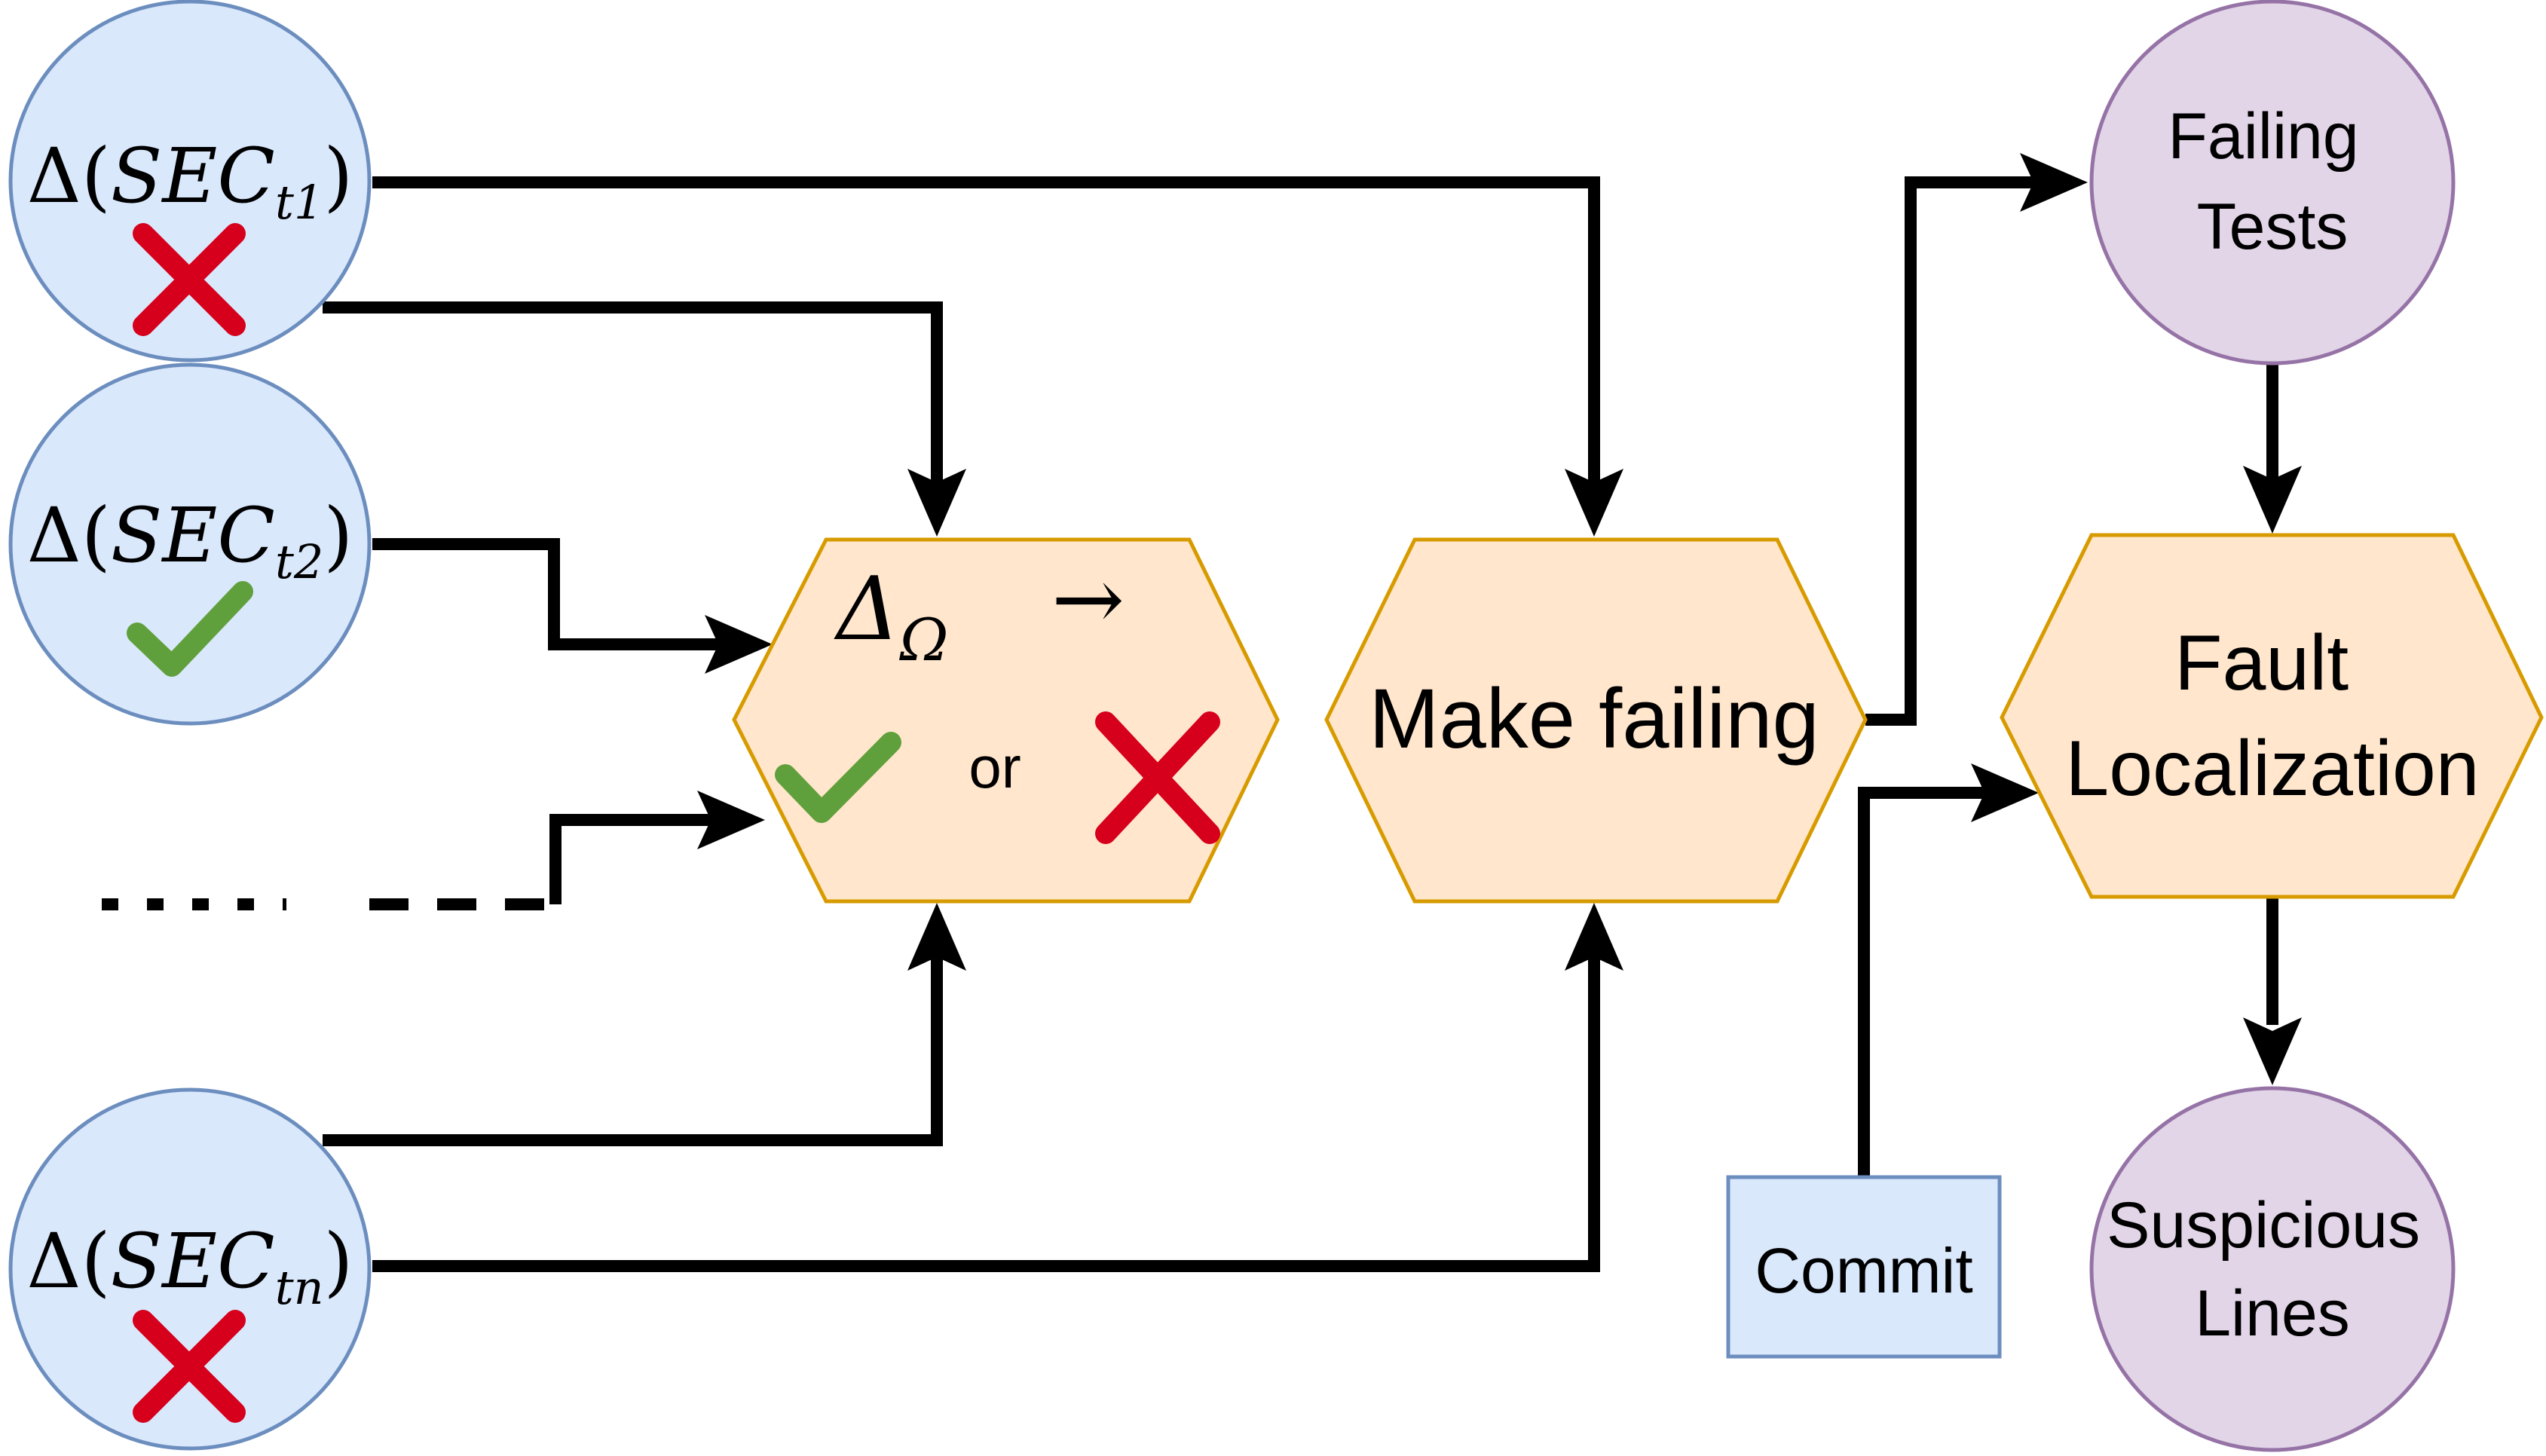  What do you see at coordinates (1088, 599) in the screenshot?
I see `delta-omega-arrow: →` at bounding box center [1088, 599].